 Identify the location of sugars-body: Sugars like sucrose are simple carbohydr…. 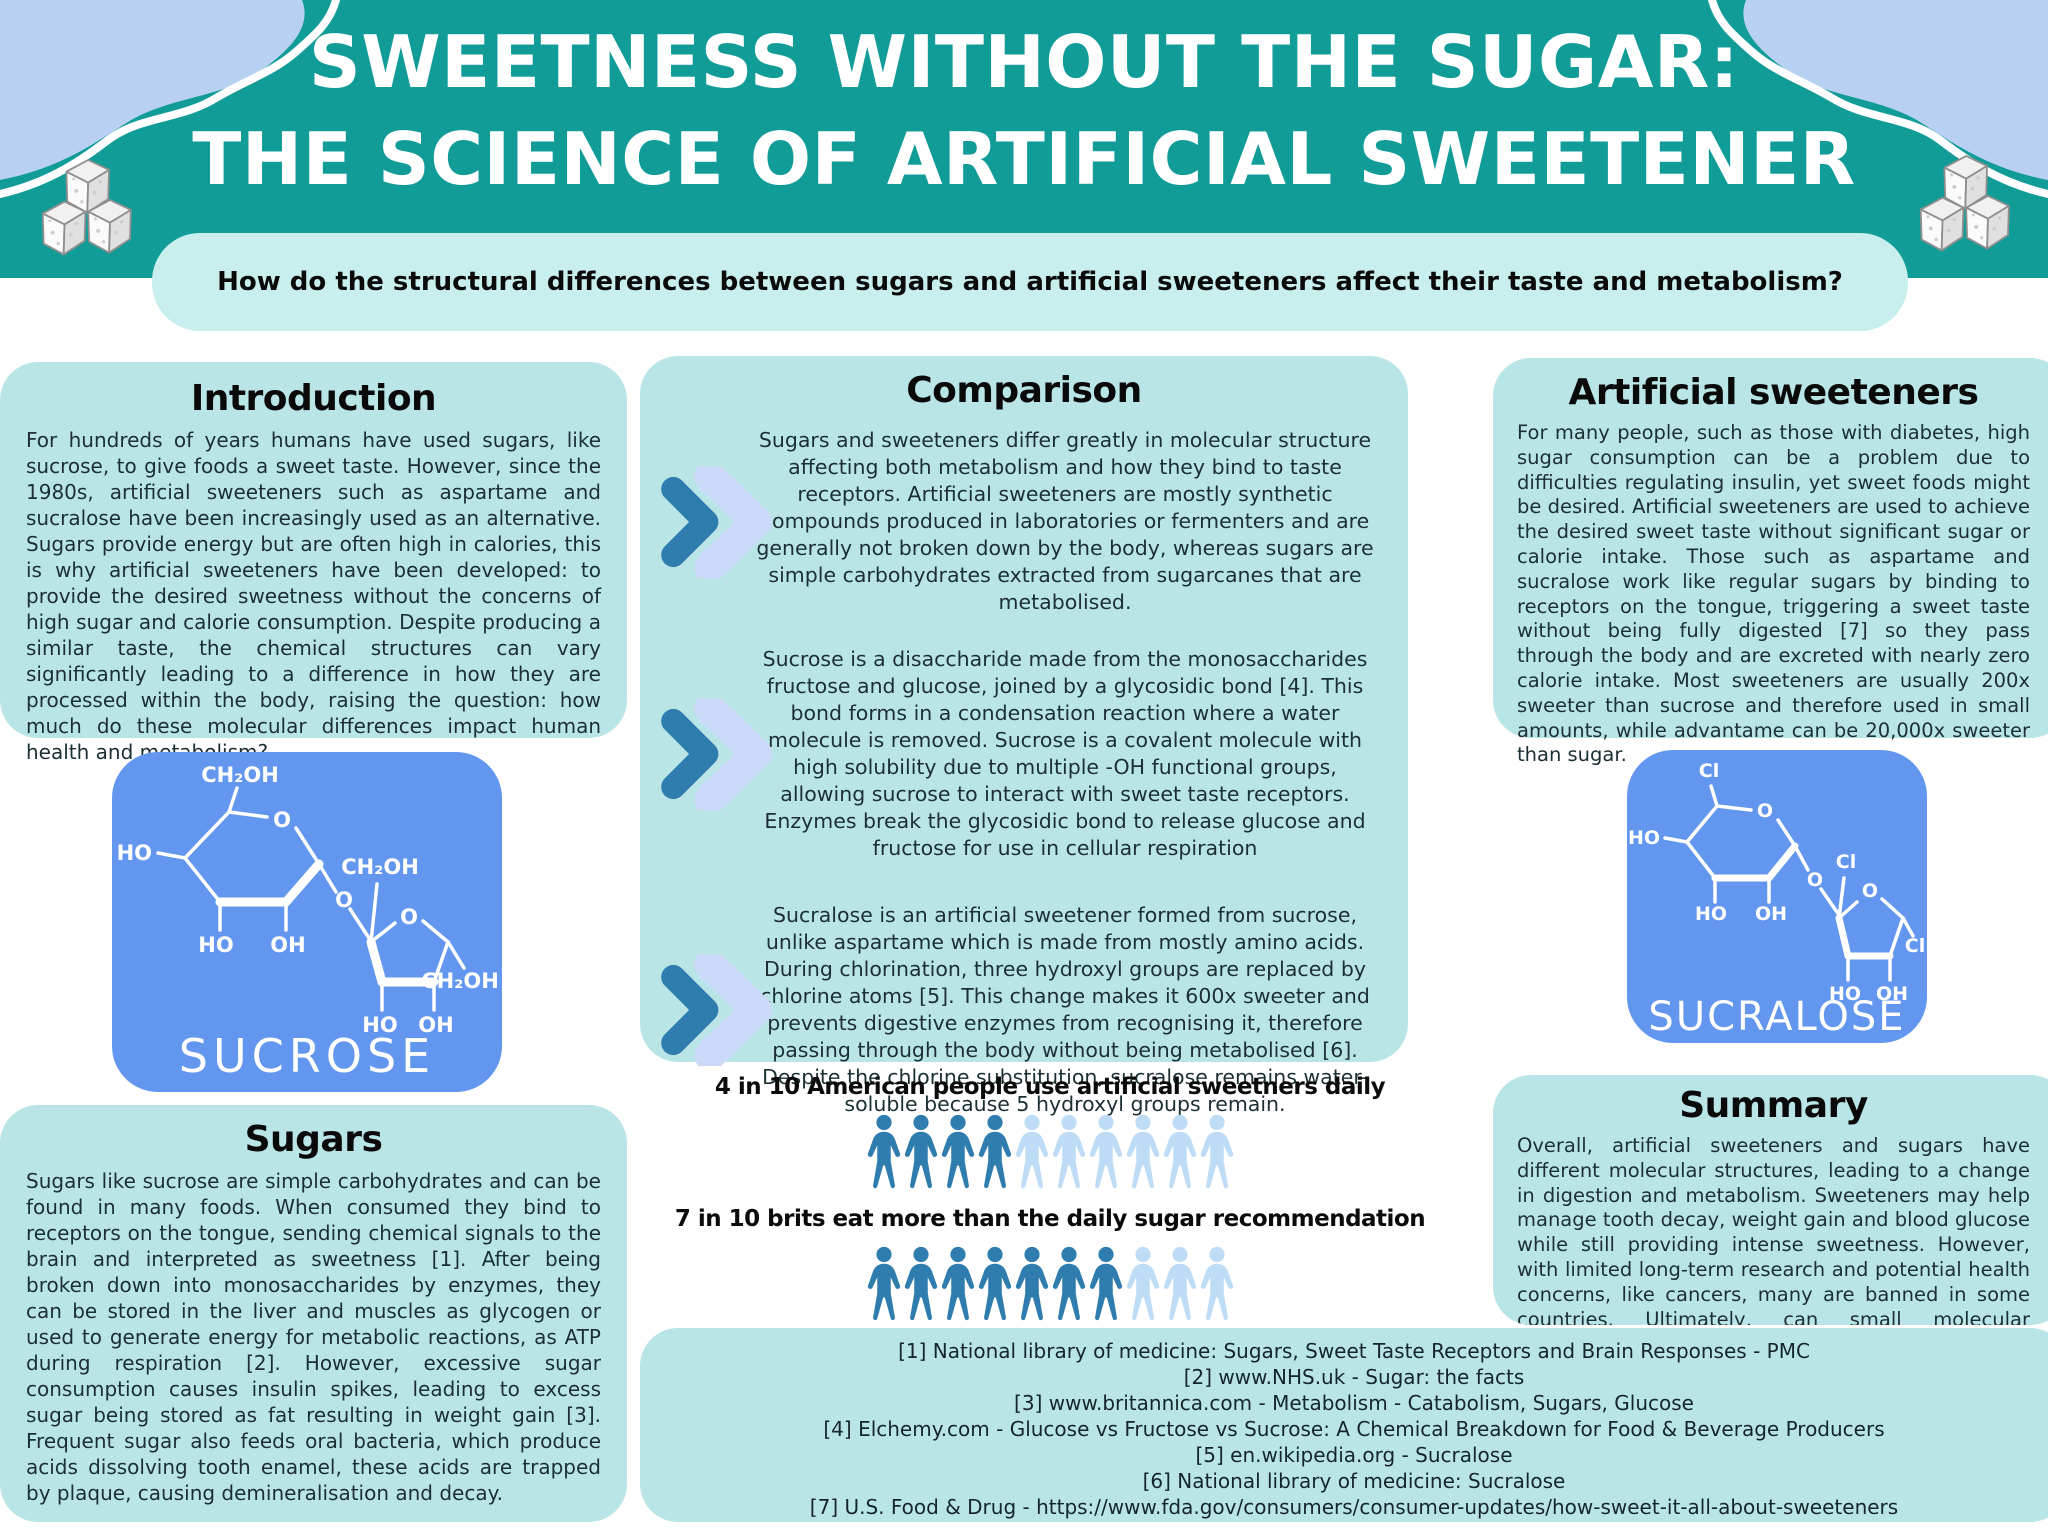
(313, 1337).